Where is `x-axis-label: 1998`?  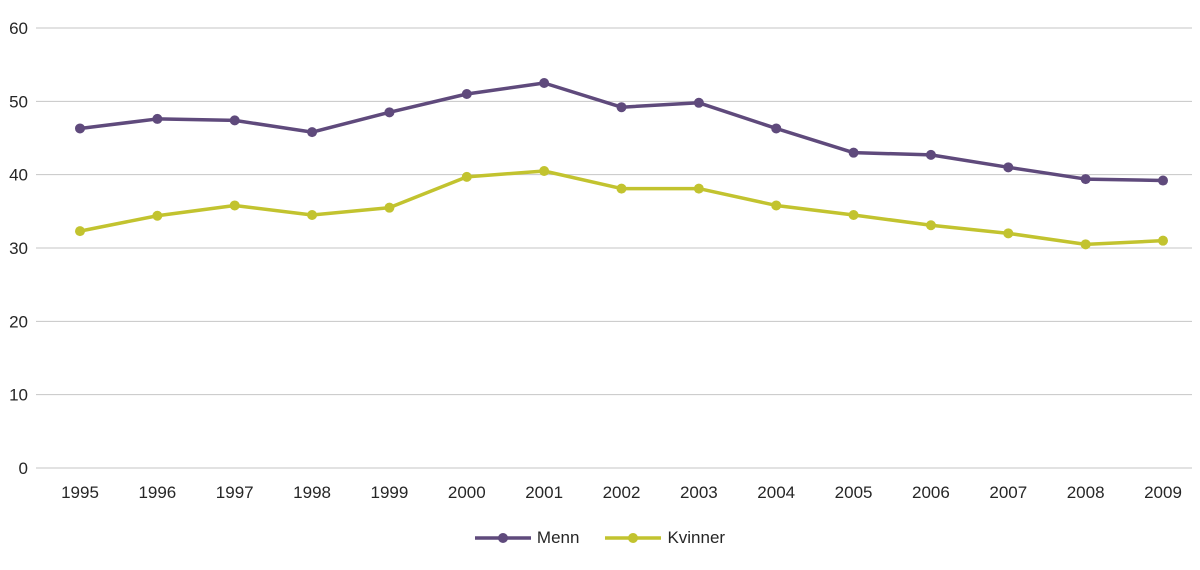
x-axis-label: 1998 is located at coordinates (312, 492).